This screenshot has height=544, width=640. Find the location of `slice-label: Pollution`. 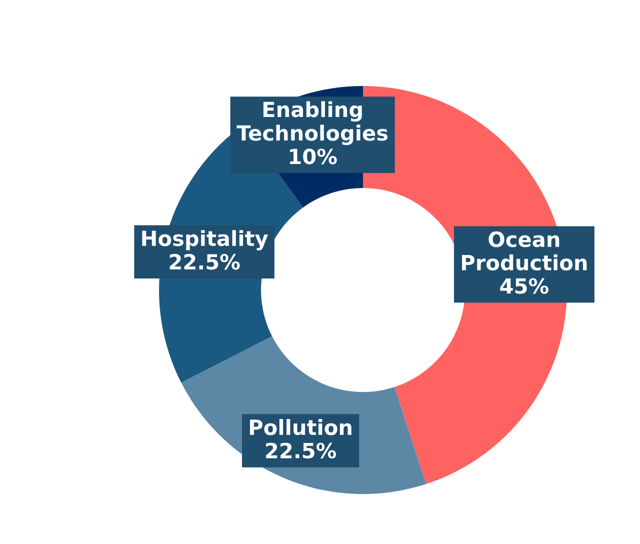

slice-label: Pollution is located at coordinates (301, 427).